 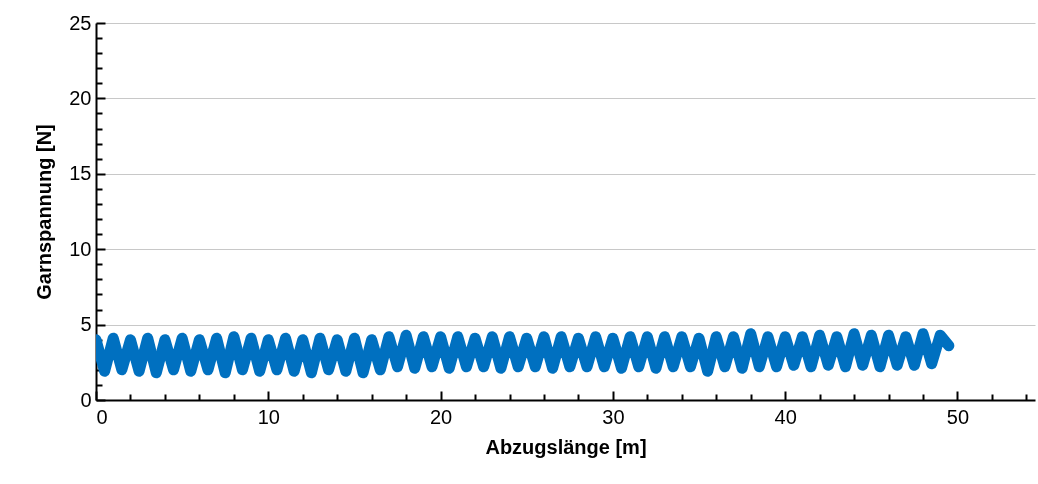 What do you see at coordinates (566, 446) in the screenshot?
I see `x-axis-title: Abzugslänge [m]` at bounding box center [566, 446].